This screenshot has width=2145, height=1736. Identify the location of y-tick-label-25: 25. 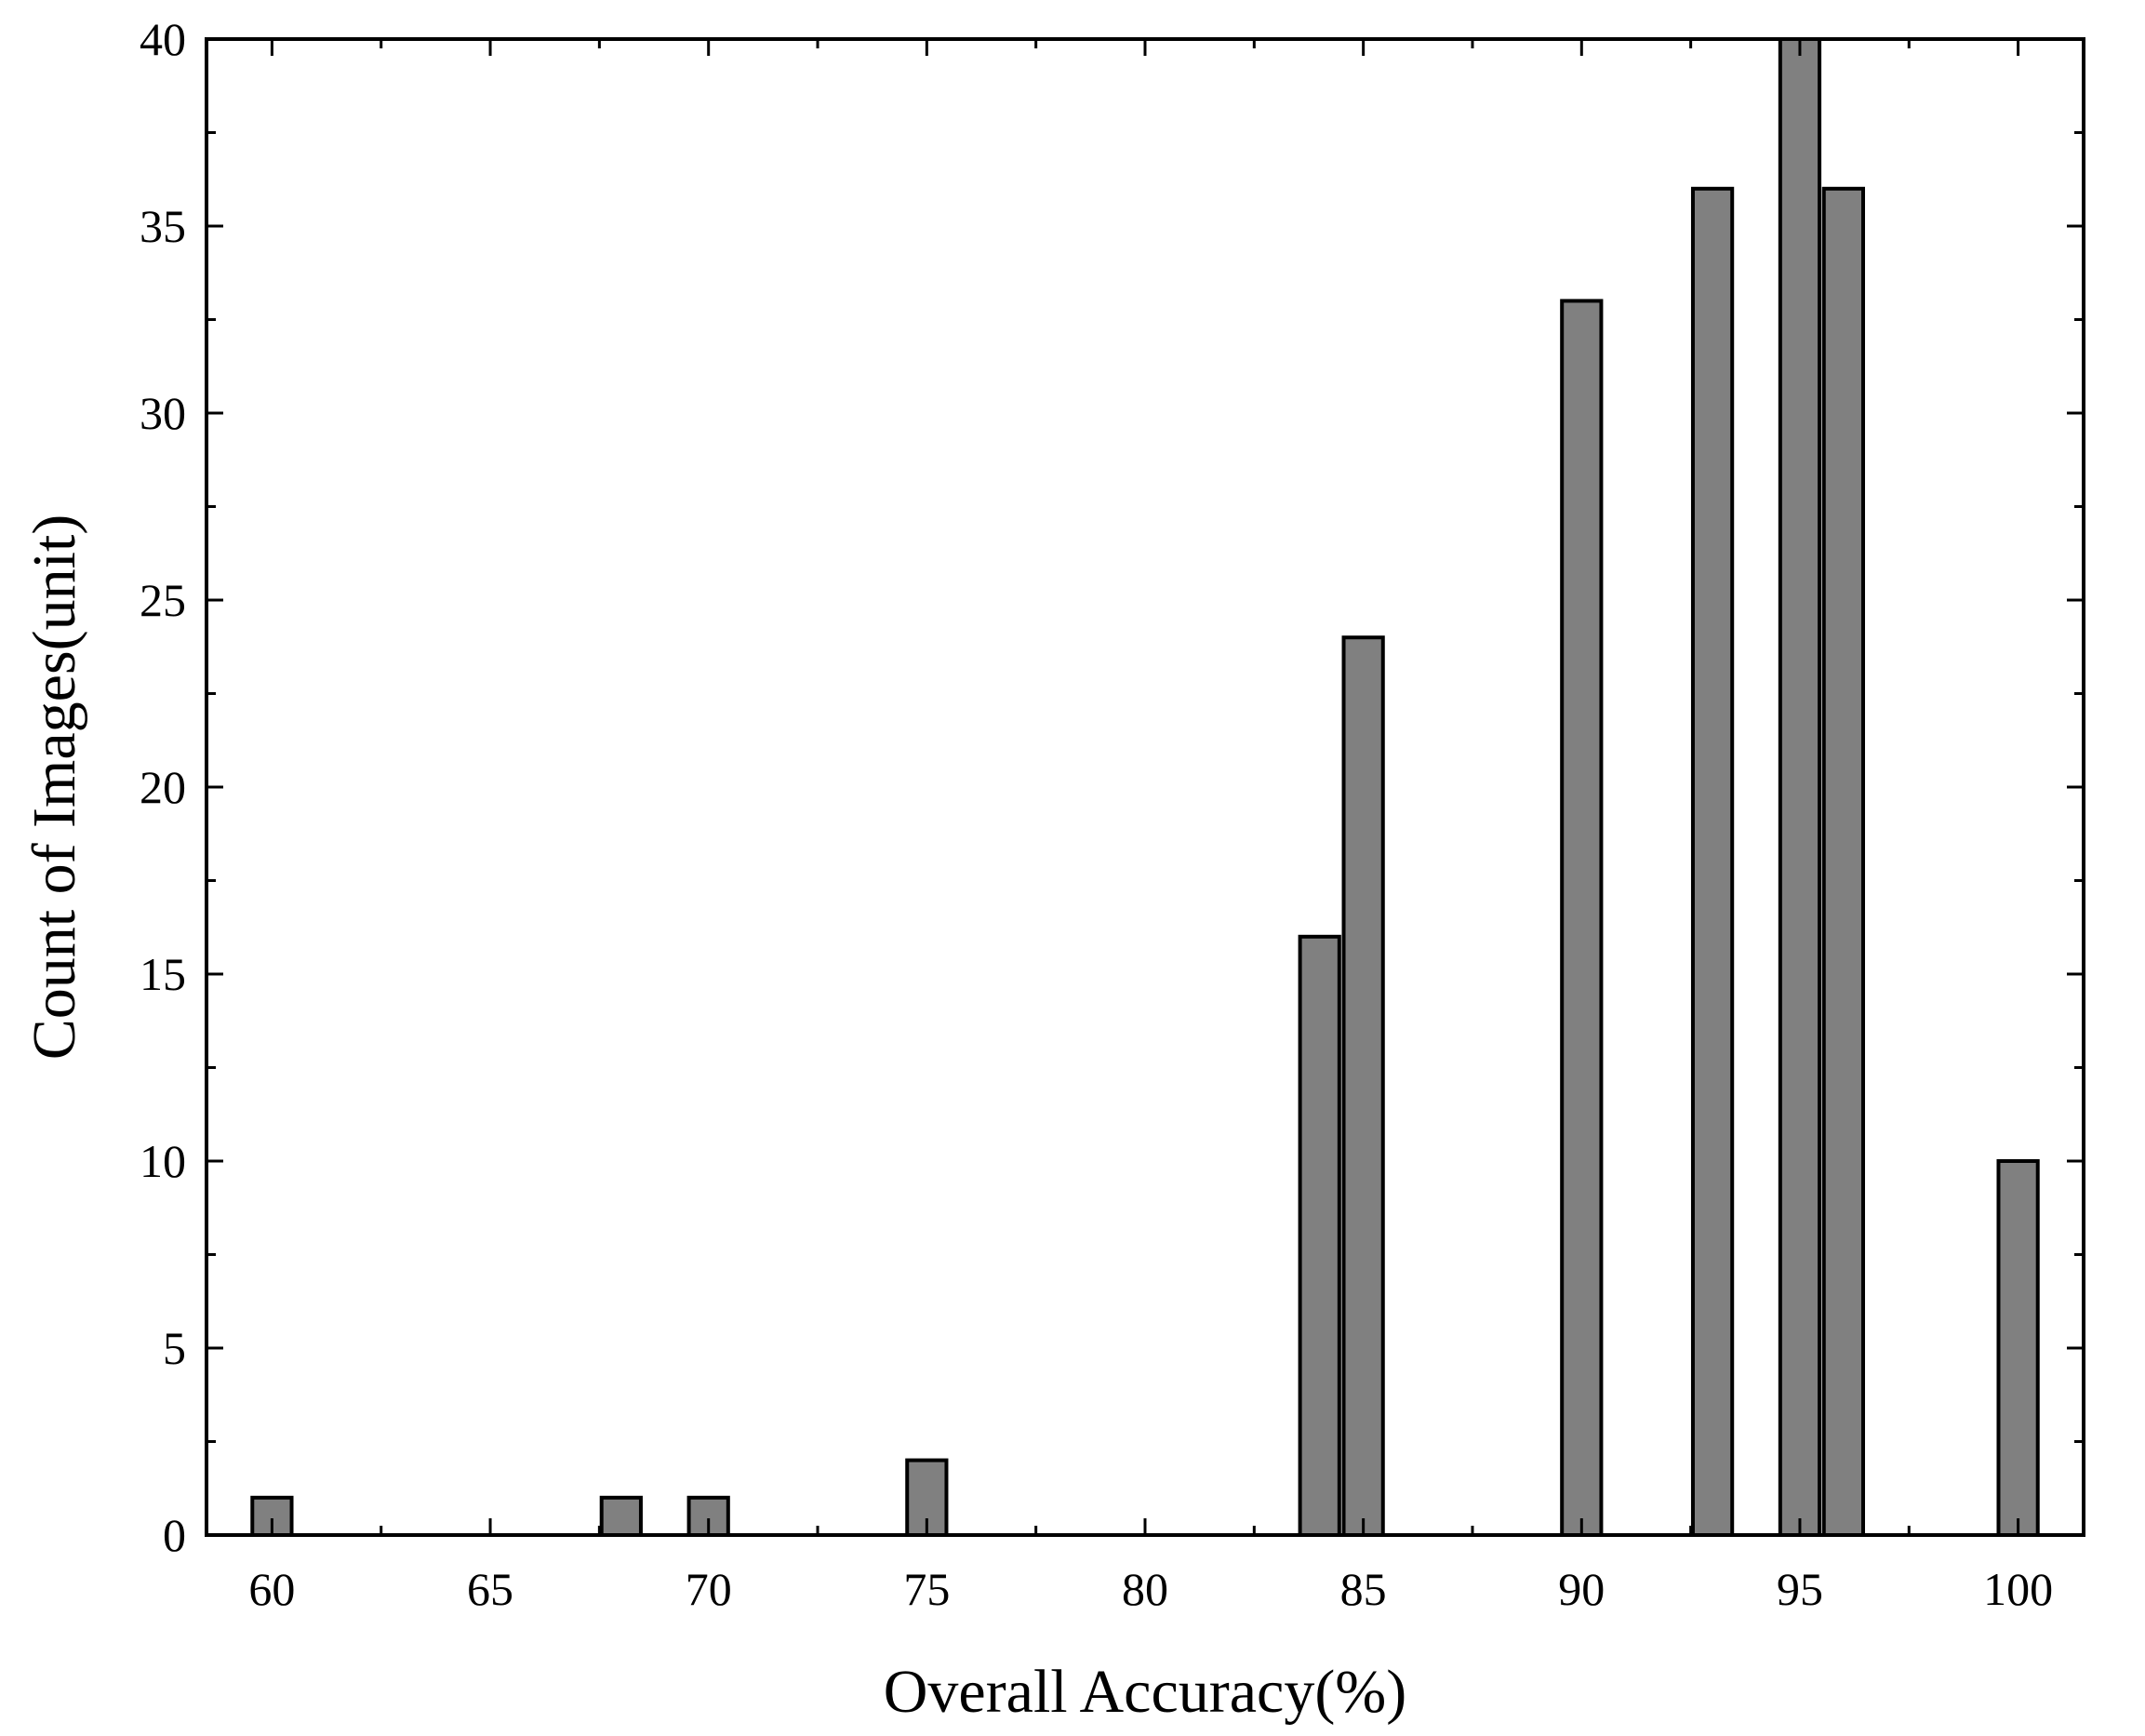
(163, 600).